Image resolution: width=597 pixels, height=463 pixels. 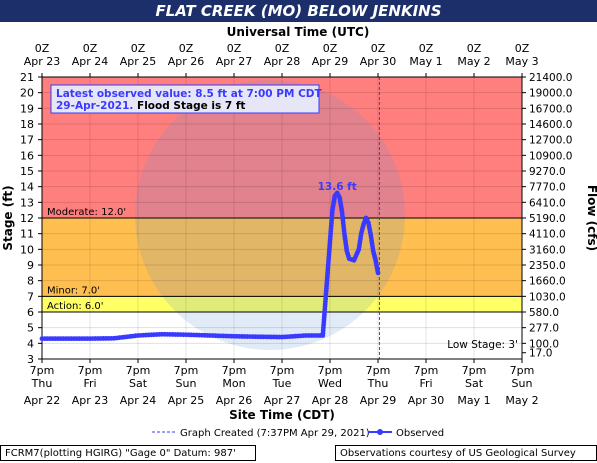 I want to click on right-tick-label: 16700.0, so click(x=550, y=109).